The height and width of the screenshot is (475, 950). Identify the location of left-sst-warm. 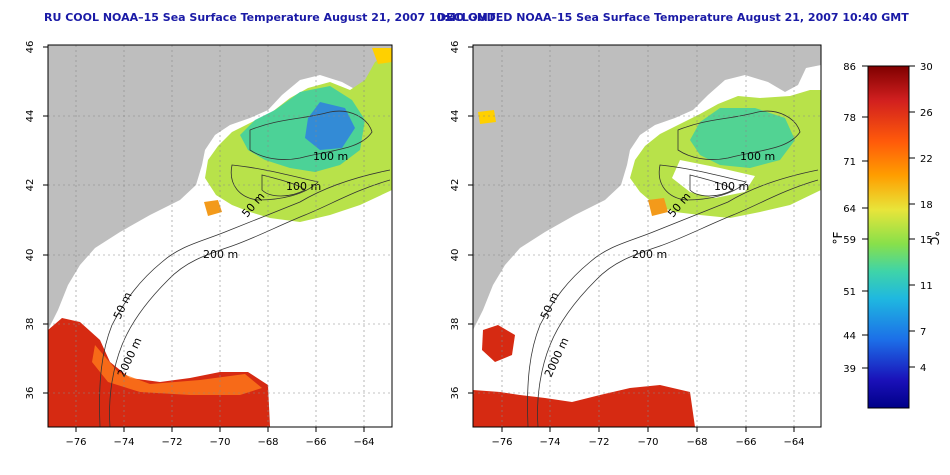
(159, 372).